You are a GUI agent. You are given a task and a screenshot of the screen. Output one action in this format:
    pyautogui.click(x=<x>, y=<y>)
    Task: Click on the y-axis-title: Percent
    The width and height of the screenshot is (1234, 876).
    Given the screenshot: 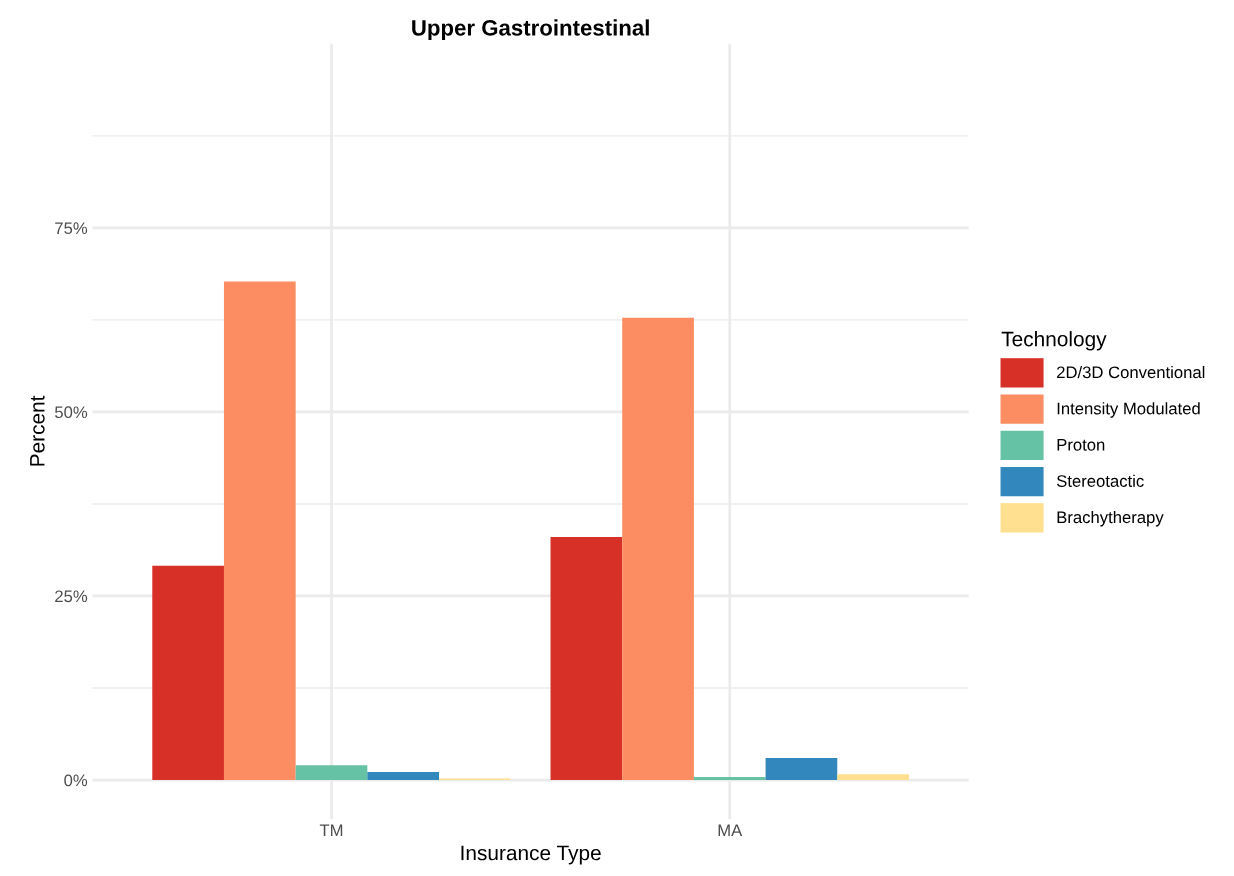 What is the action you would take?
    pyautogui.click(x=37, y=430)
    